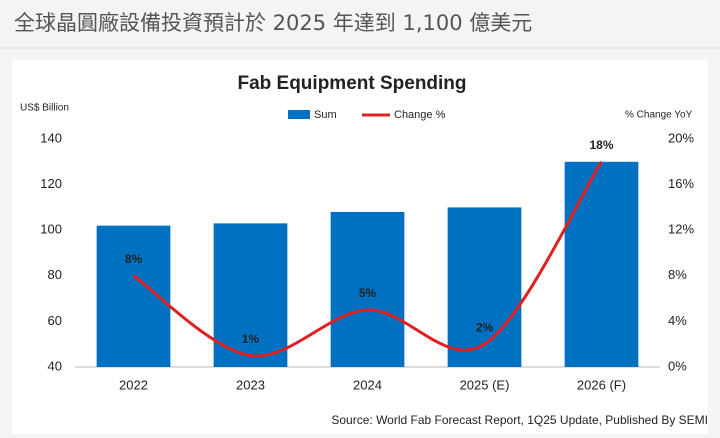 The width and height of the screenshot is (720, 438). What do you see at coordinates (133, 384) in the screenshot?
I see `x-tick-label: 2022` at bounding box center [133, 384].